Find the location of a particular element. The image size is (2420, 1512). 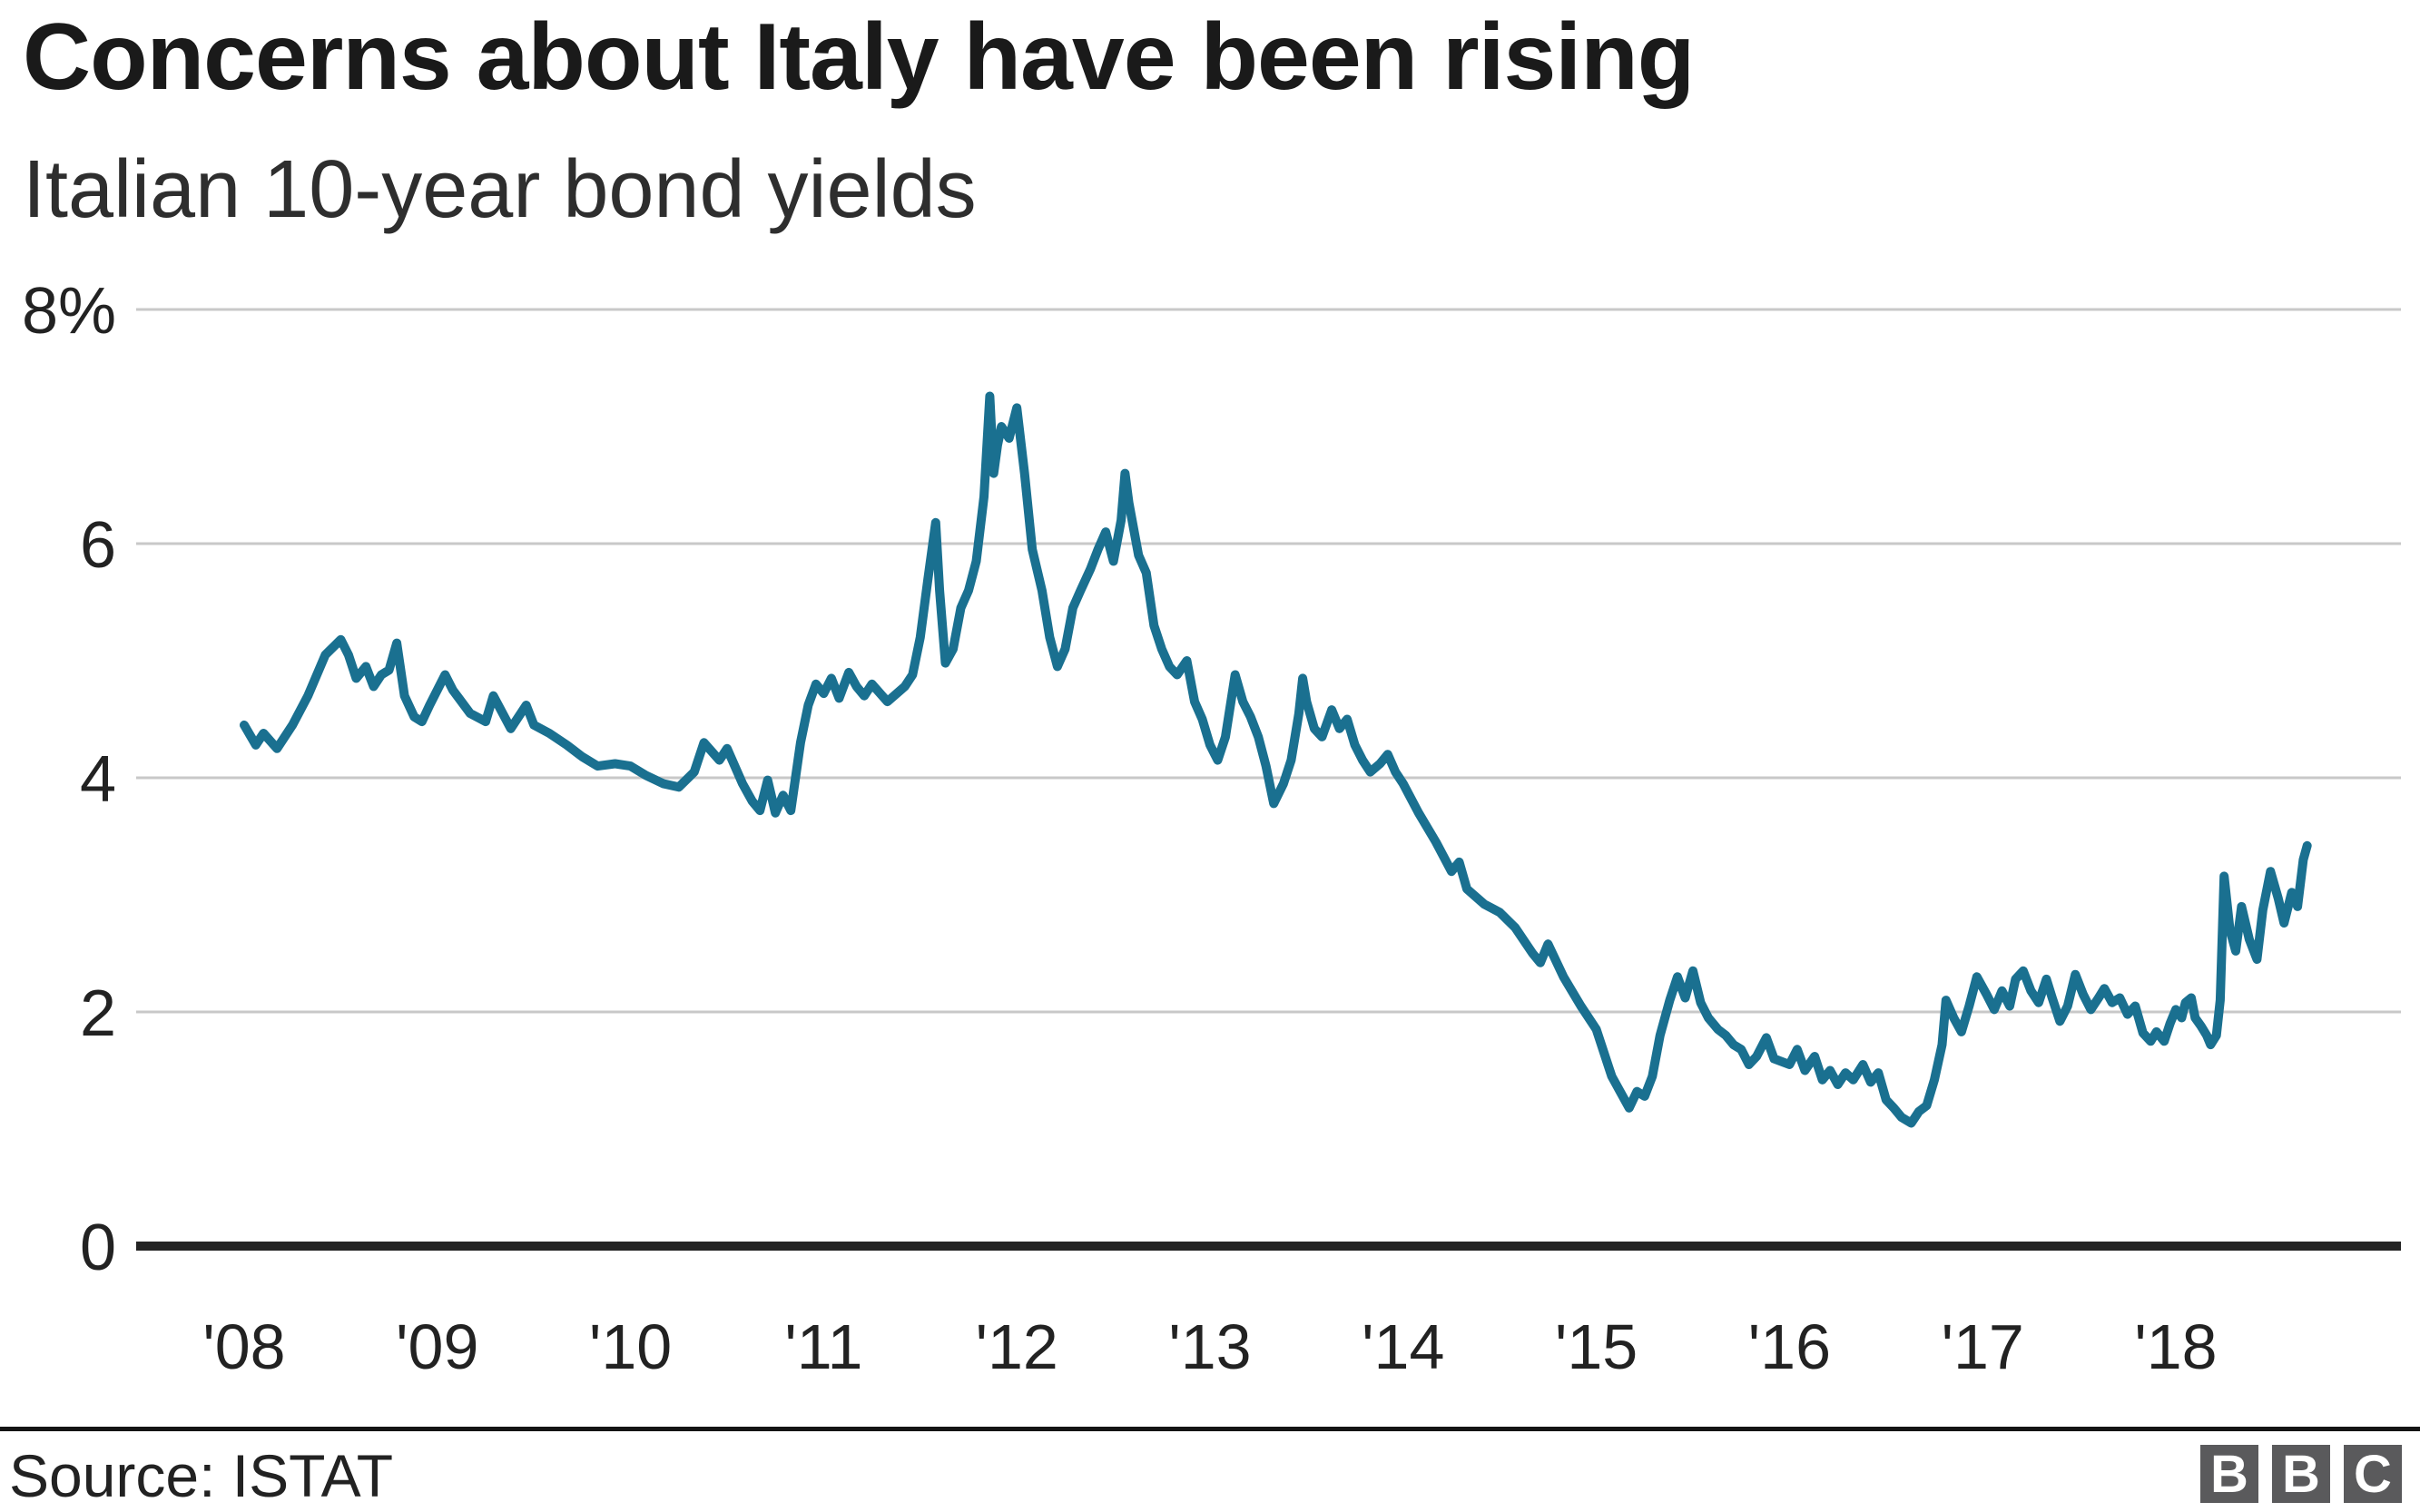

x-axis-label: '09 is located at coordinates (437, 1346).